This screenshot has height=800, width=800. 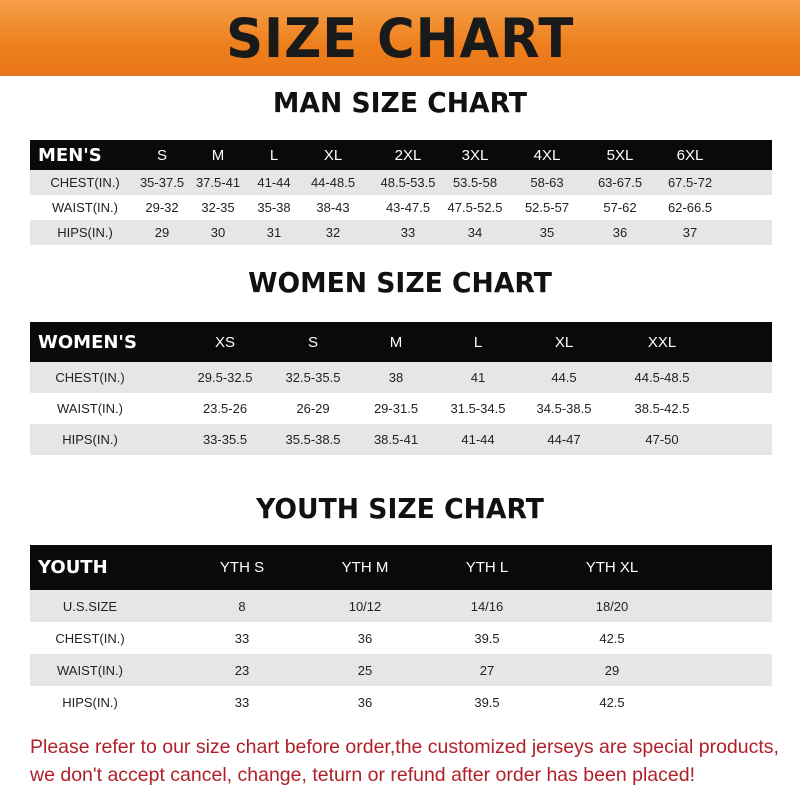 What do you see at coordinates (547, 155) in the screenshot?
I see `size-header: 4XL` at bounding box center [547, 155].